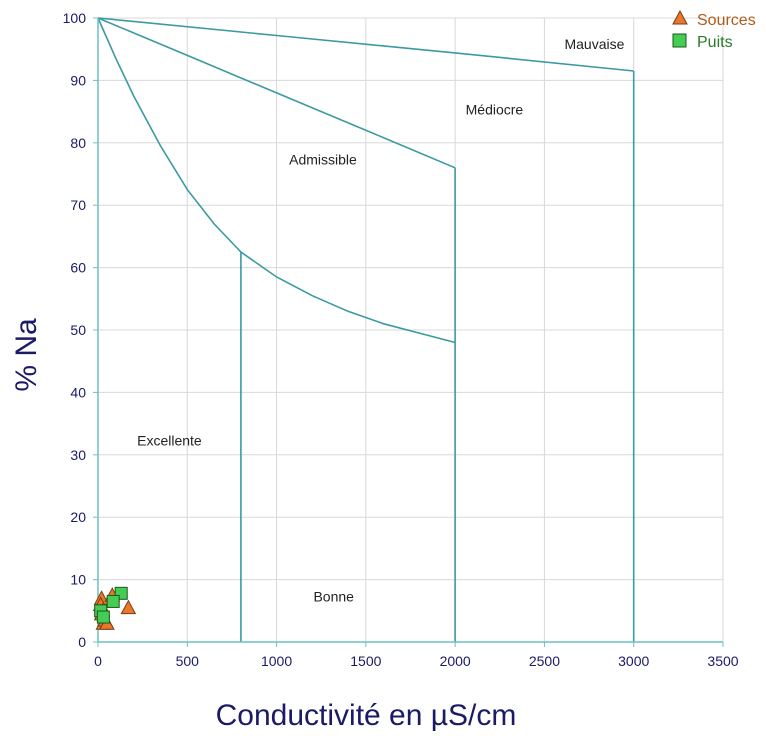 This screenshot has width=766, height=736. Describe the element at coordinates (78, 580) in the screenshot. I see `y-tick-label: 10` at that location.